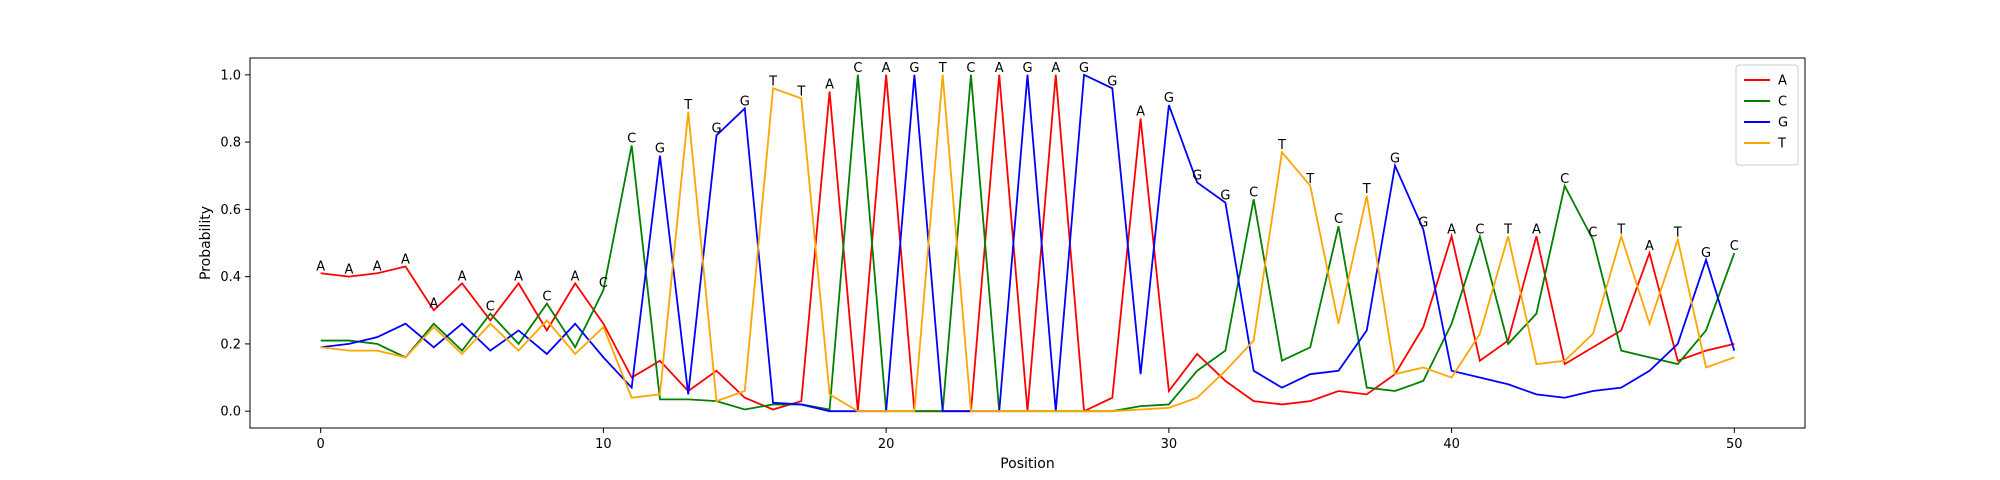 The width and height of the screenshot is (2000, 480). Describe the element at coordinates (206, 243) in the screenshot. I see `y-axis-label: Probability` at that location.